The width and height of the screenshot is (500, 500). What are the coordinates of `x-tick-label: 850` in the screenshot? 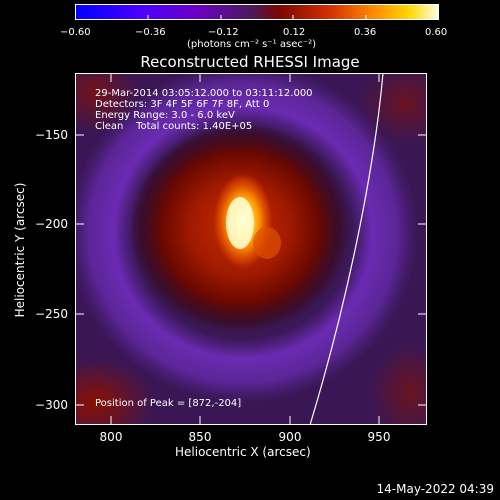 It's located at (200, 437).